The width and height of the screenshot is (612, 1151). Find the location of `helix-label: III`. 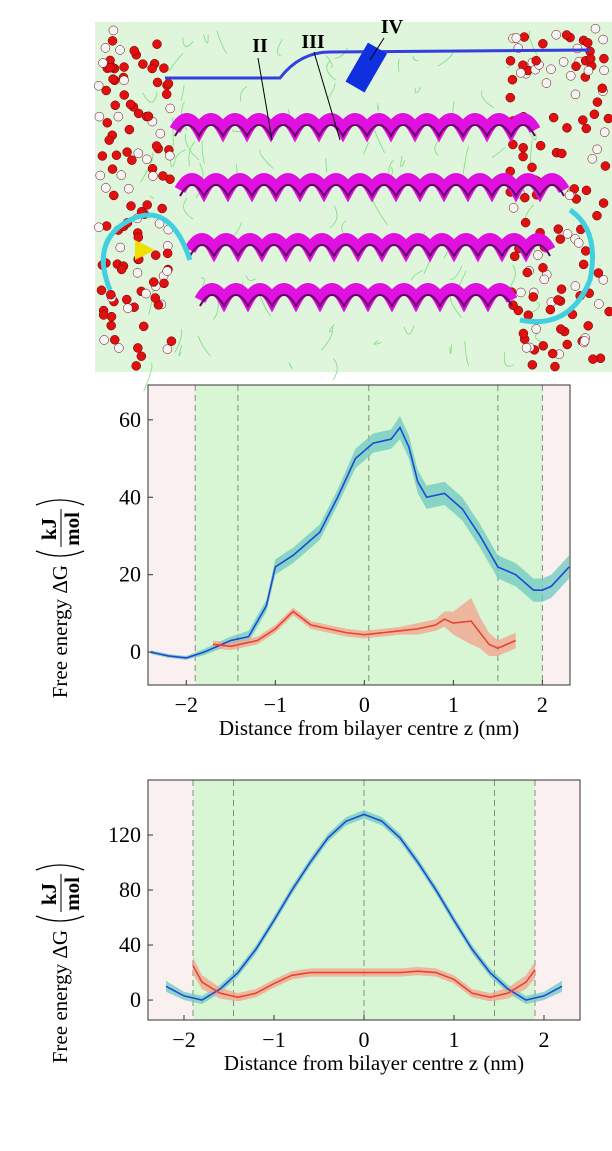

helix-label: III is located at coordinates (313, 42).